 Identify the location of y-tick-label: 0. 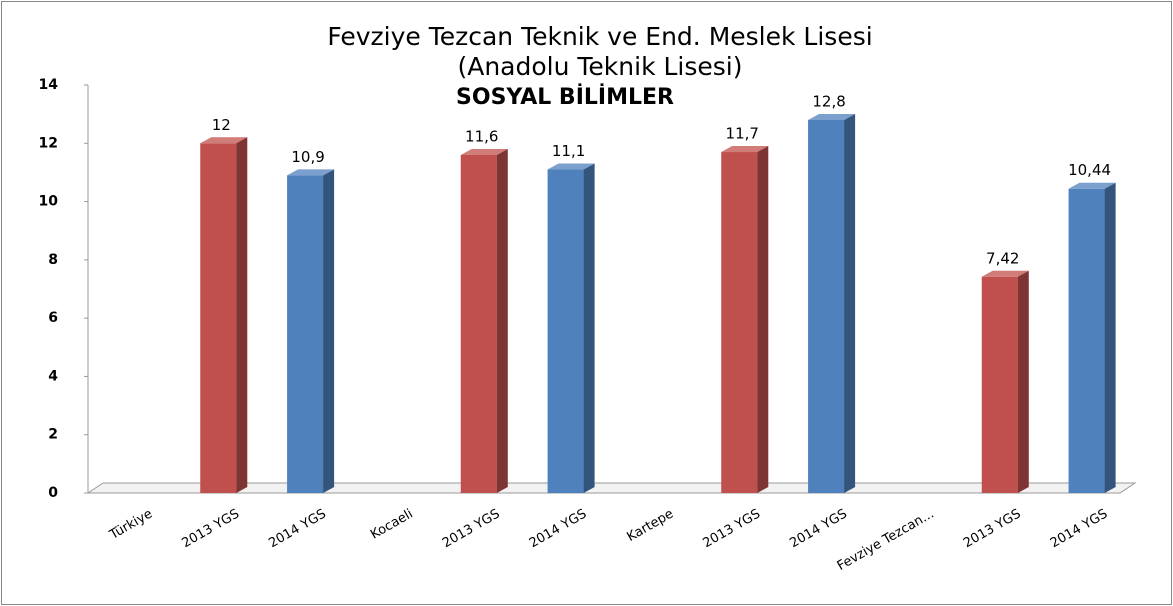
(53, 493).